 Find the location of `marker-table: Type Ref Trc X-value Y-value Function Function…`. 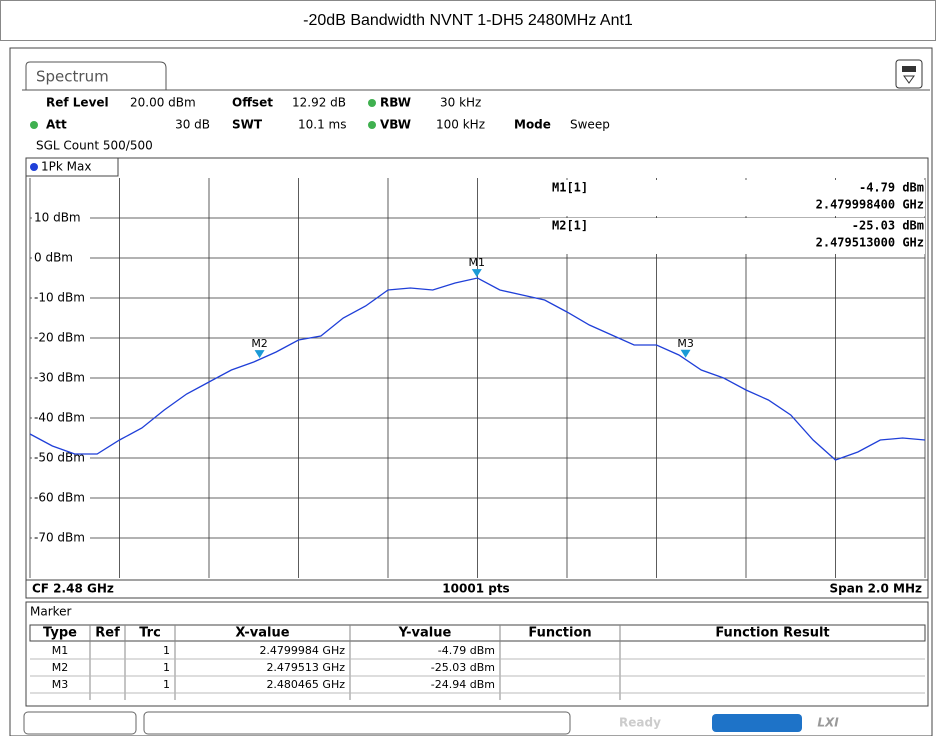

marker-table: Type Ref Trc X-value Y-value Function Function… is located at coordinates (477, 662).